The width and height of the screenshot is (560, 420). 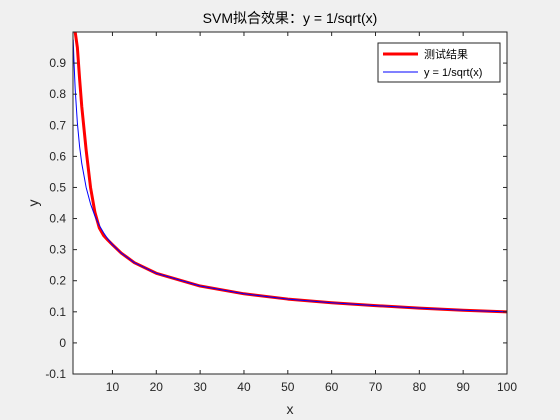 I want to click on legend: 测试结果 y = 1/sqrt(x), so click(x=439, y=62).